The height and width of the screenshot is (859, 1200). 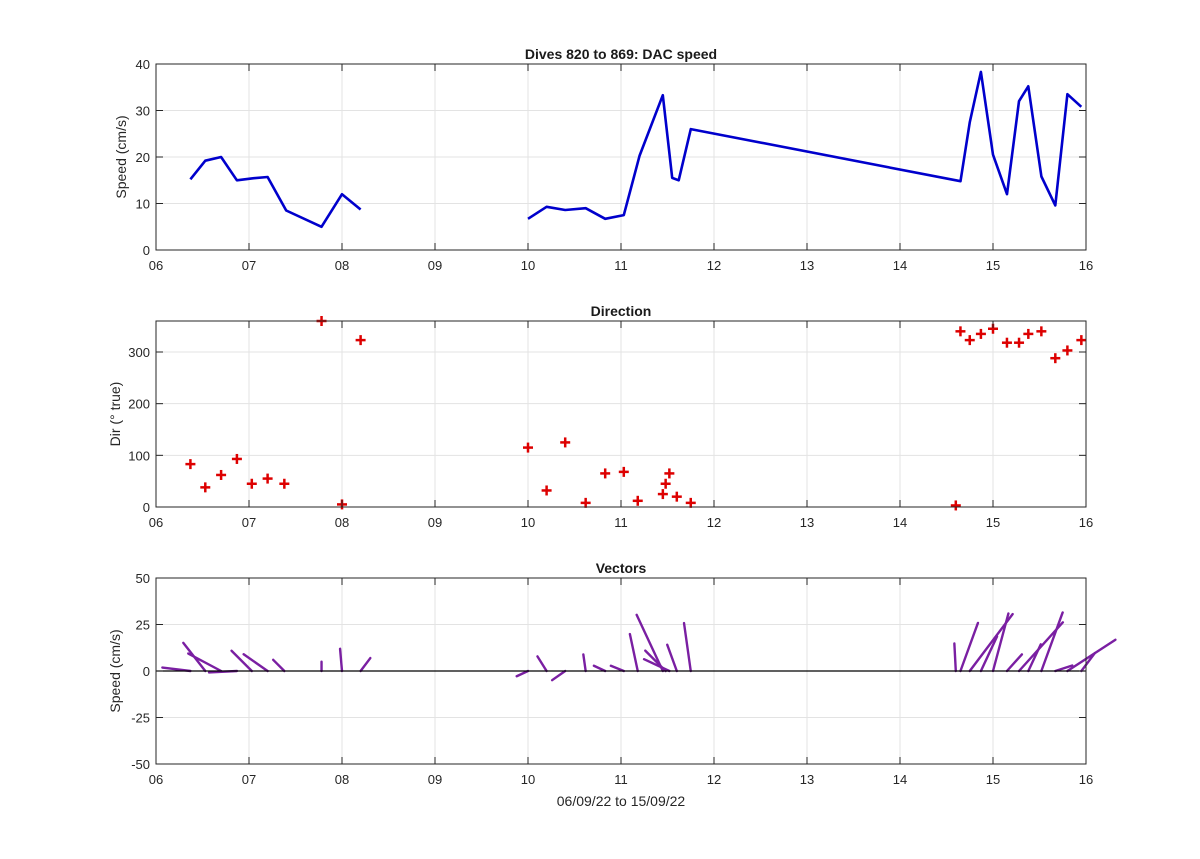 What do you see at coordinates (121, 156) in the screenshot?
I see `speed-panel-ylabel: Speed (cm/s)` at bounding box center [121, 156].